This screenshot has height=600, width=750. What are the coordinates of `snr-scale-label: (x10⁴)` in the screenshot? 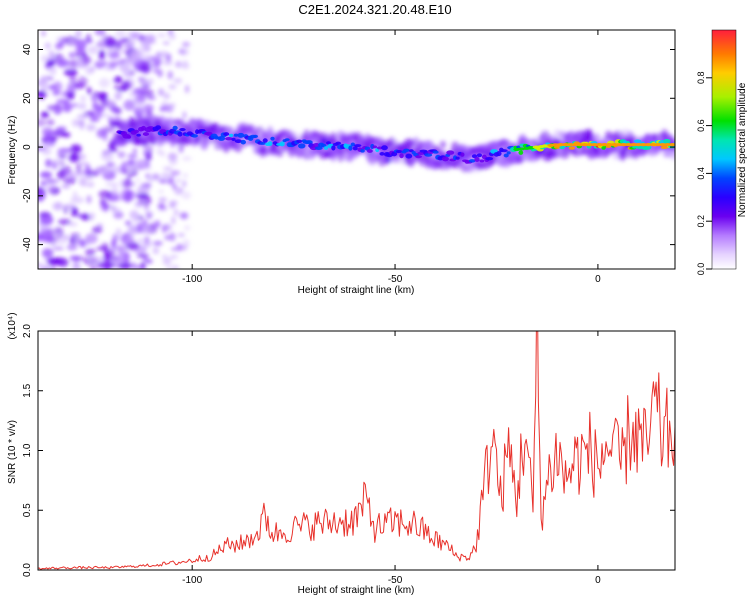 It's located at (12, 325).